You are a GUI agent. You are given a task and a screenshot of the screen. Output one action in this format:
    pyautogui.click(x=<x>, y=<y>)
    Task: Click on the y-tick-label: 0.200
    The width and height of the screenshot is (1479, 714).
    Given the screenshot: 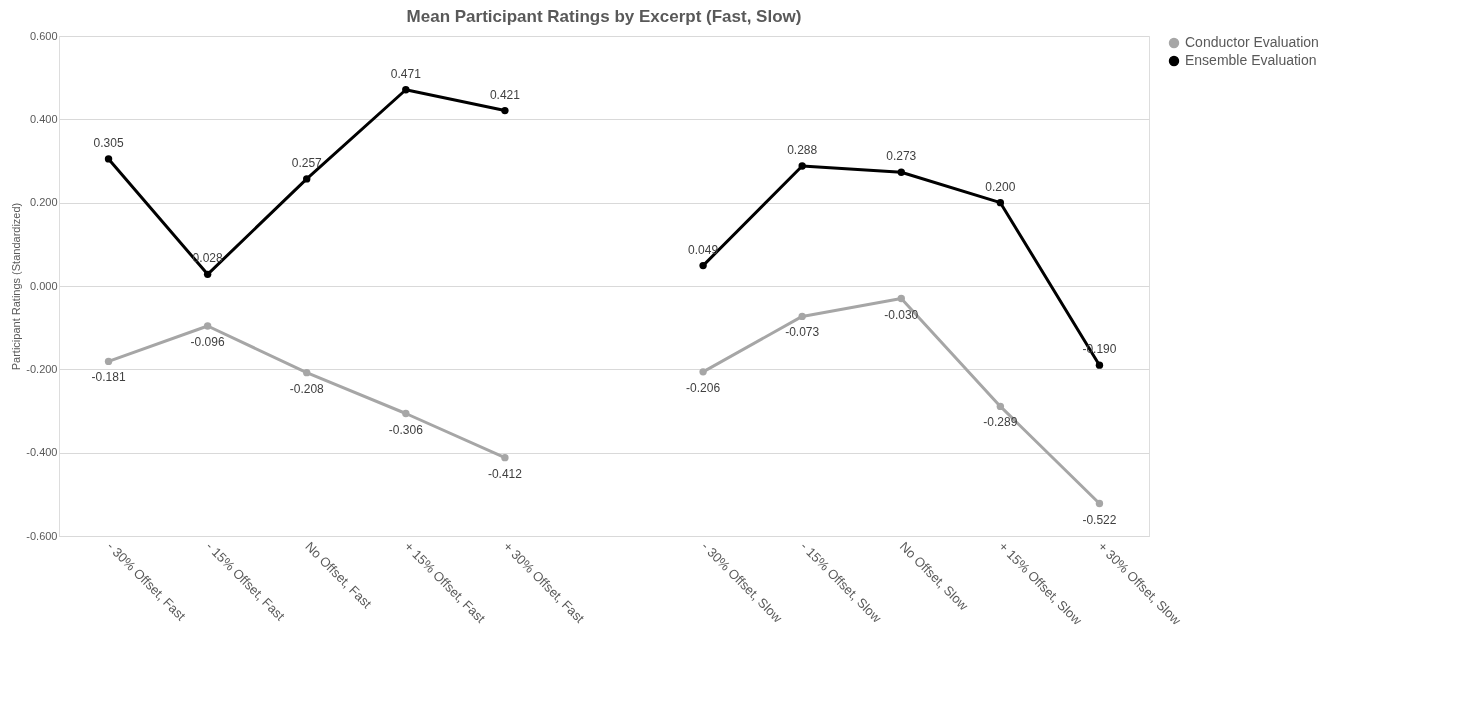 What is the action you would take?
    pyautogui.click(x=43, y=202)
    